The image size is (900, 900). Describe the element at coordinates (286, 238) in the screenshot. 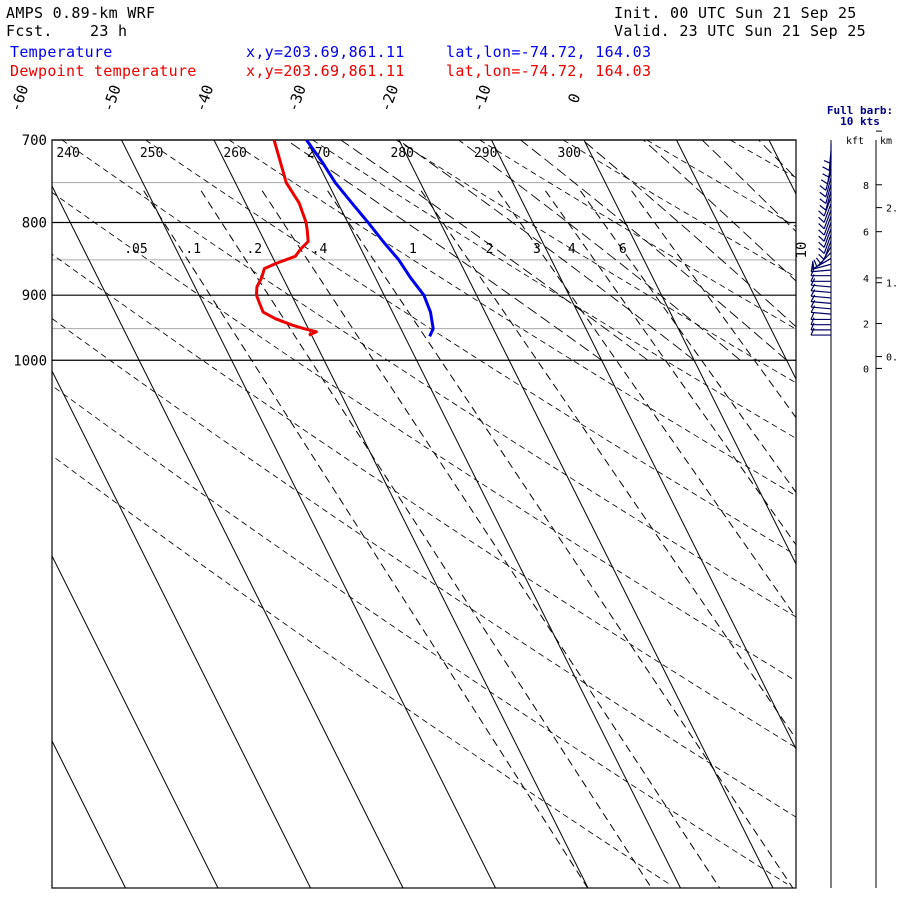

I see `dewpoint-profile` at that location.